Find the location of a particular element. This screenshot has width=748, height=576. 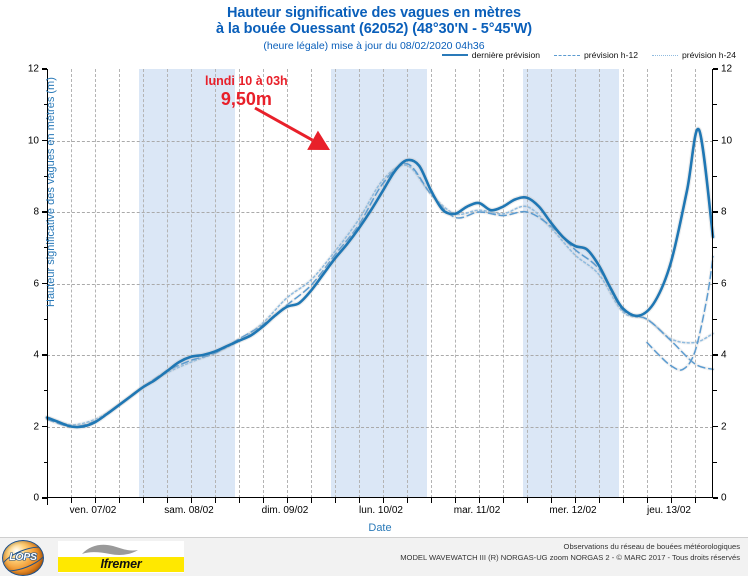

ifremer-logo-text: Ifremer is located at coordinates (121, 564).